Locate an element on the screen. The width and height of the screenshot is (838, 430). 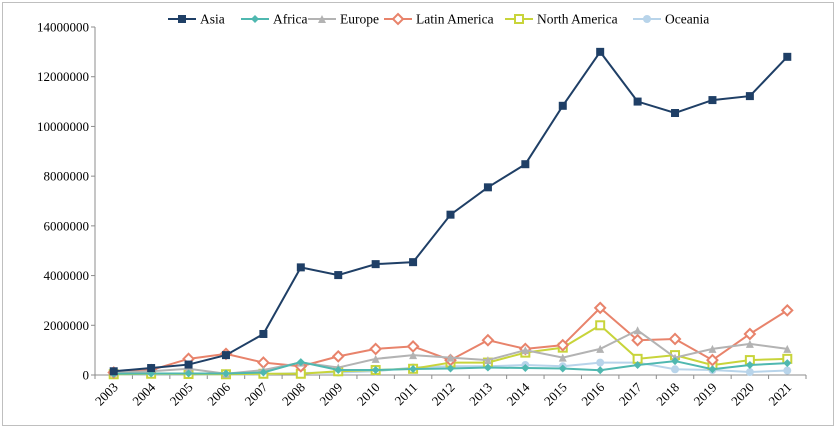
x-tick-label: 2007 is located at coordinates (256, 393).